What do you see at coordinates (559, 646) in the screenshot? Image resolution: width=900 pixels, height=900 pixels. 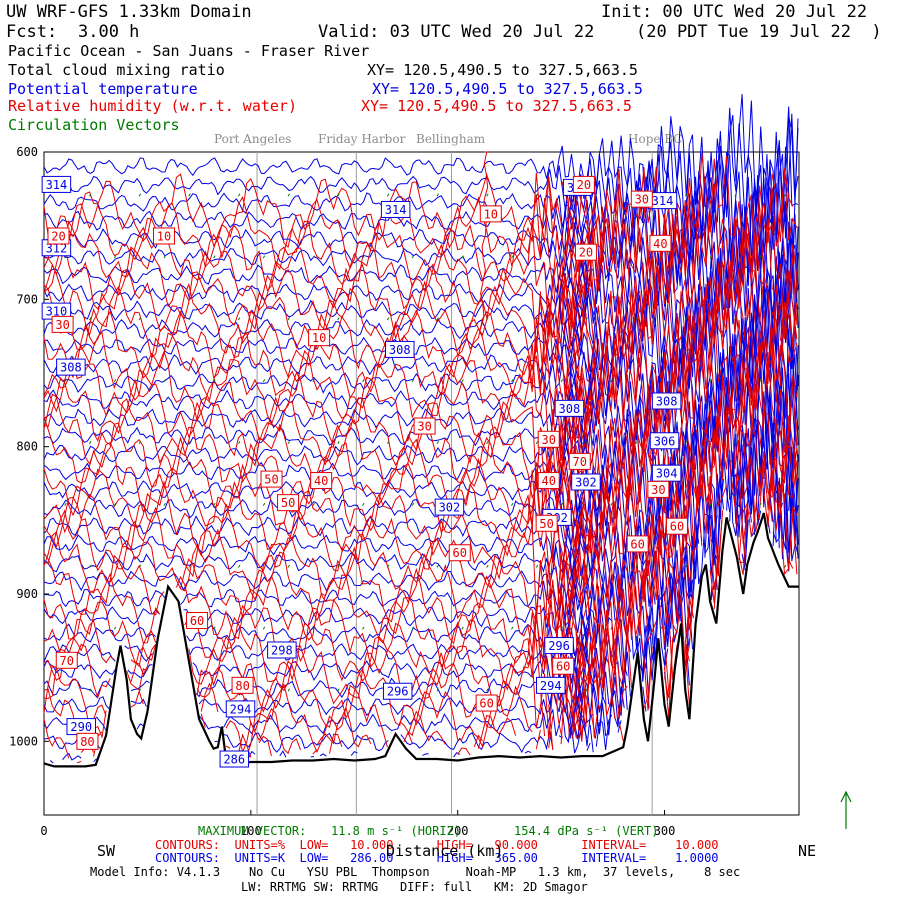 I see `theta-label-16: 296` at bounding box center [559, 646].